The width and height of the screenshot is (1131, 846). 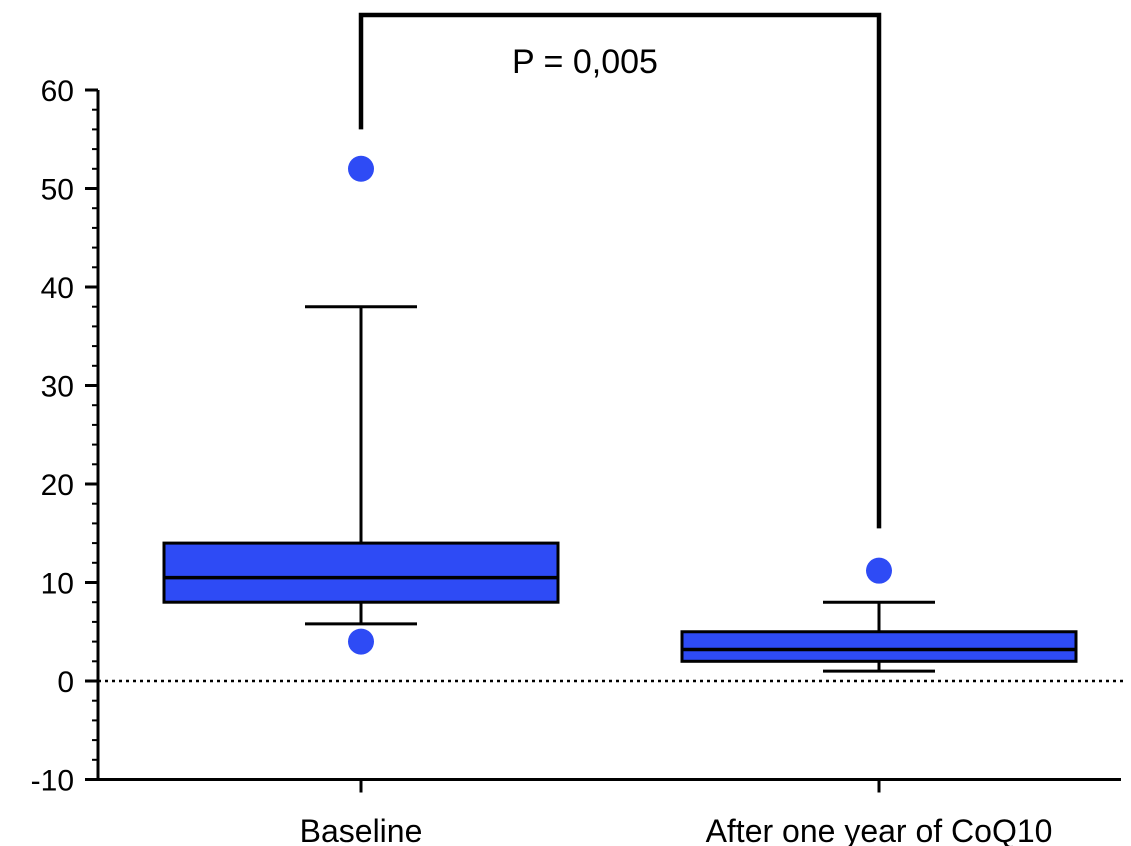 I want to click on y-tick-label: 10, so click(x=57, y=584).